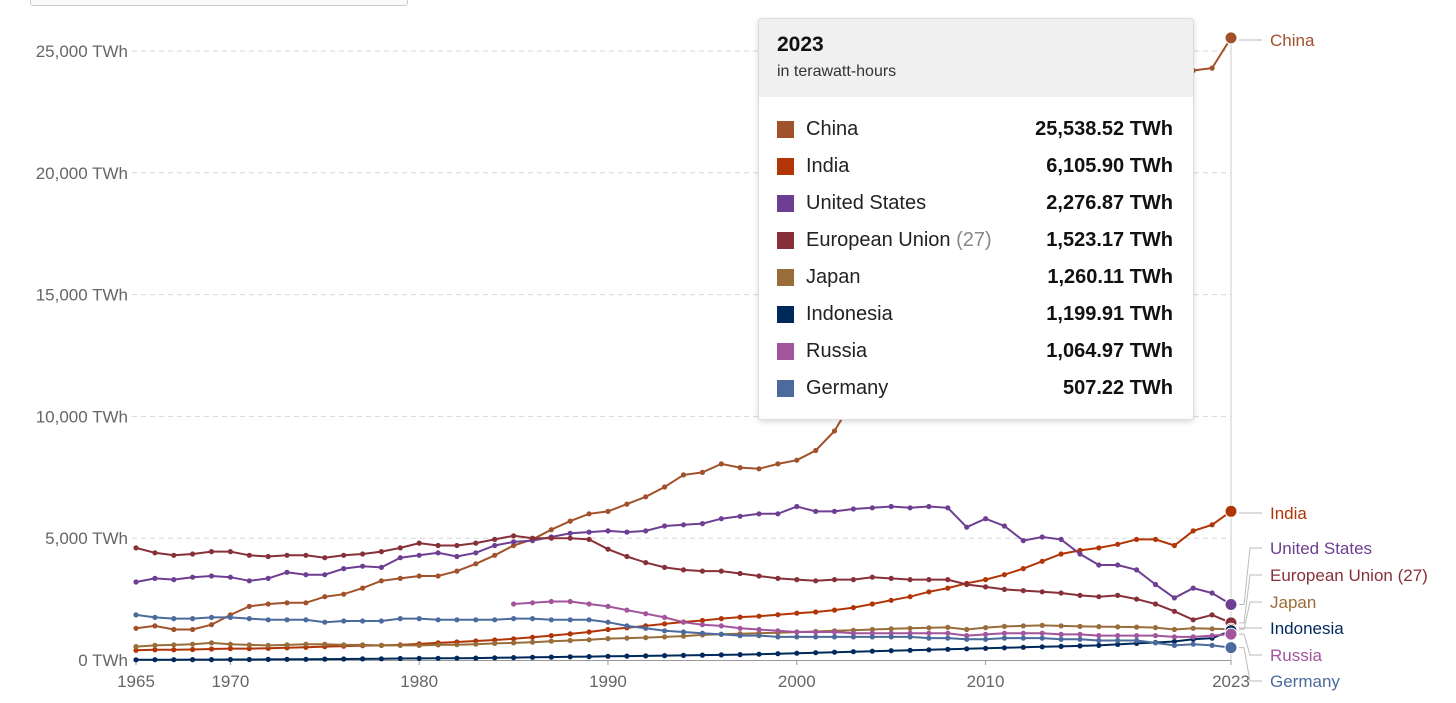 This screenshot has width=1456, height=703. What do you see at coordinates (82, 51) in the screenshot?
I see `y-tick-label: 25,000 TWh` at bounding box center [82, 51].